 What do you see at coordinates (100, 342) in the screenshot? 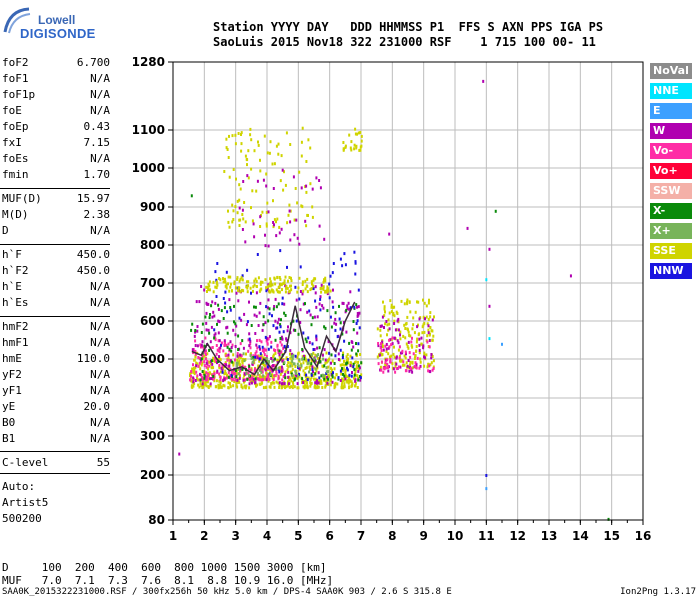
I see `param-value: N/A` at bounding box center [100, 342].